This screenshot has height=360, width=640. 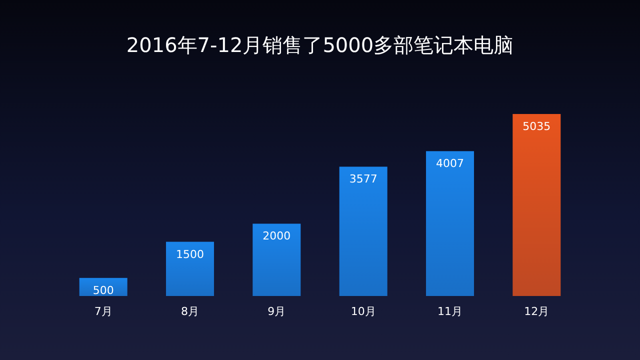 I want to click on x-tick-label: 10月, so click(x=363, y=311).